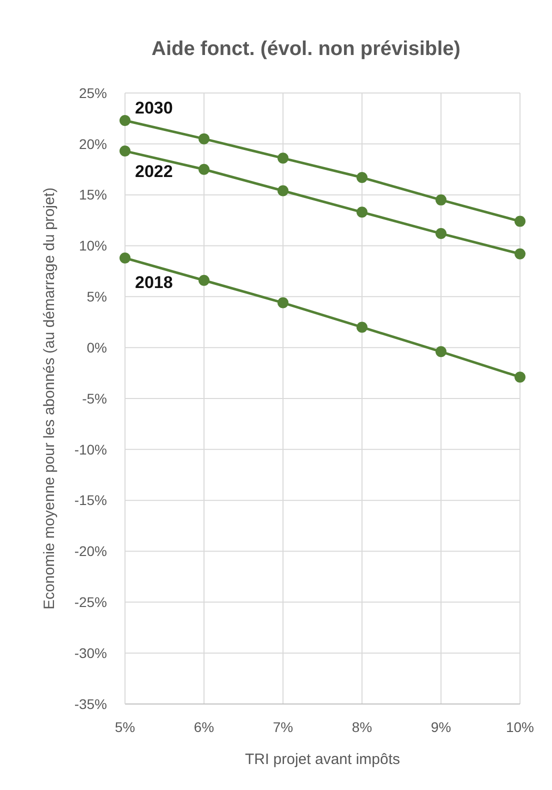 The height and width of the screenshot is (790, 552). I want to click on y-tick-label: 10%, so click(92, 246).